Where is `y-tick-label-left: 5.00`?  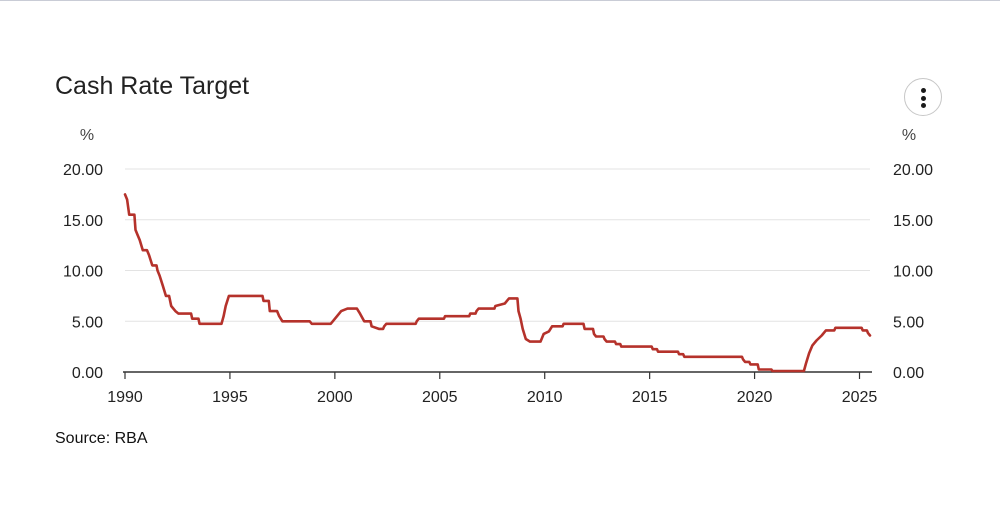 y-tick-label-left: 5.00 is located at coordinates (87, 322).